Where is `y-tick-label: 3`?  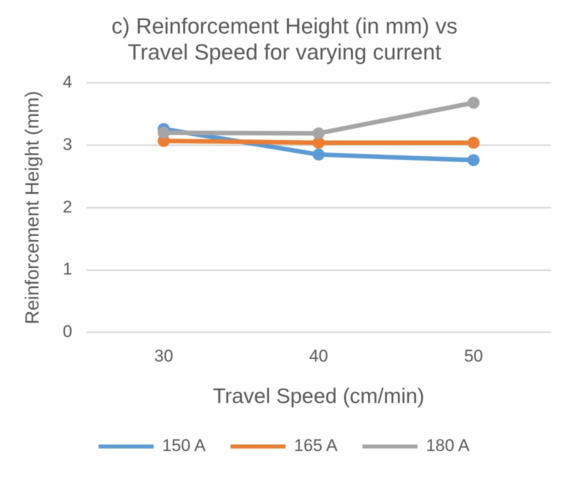 y-tick-label: 3 is located at coordinates (67, 144).